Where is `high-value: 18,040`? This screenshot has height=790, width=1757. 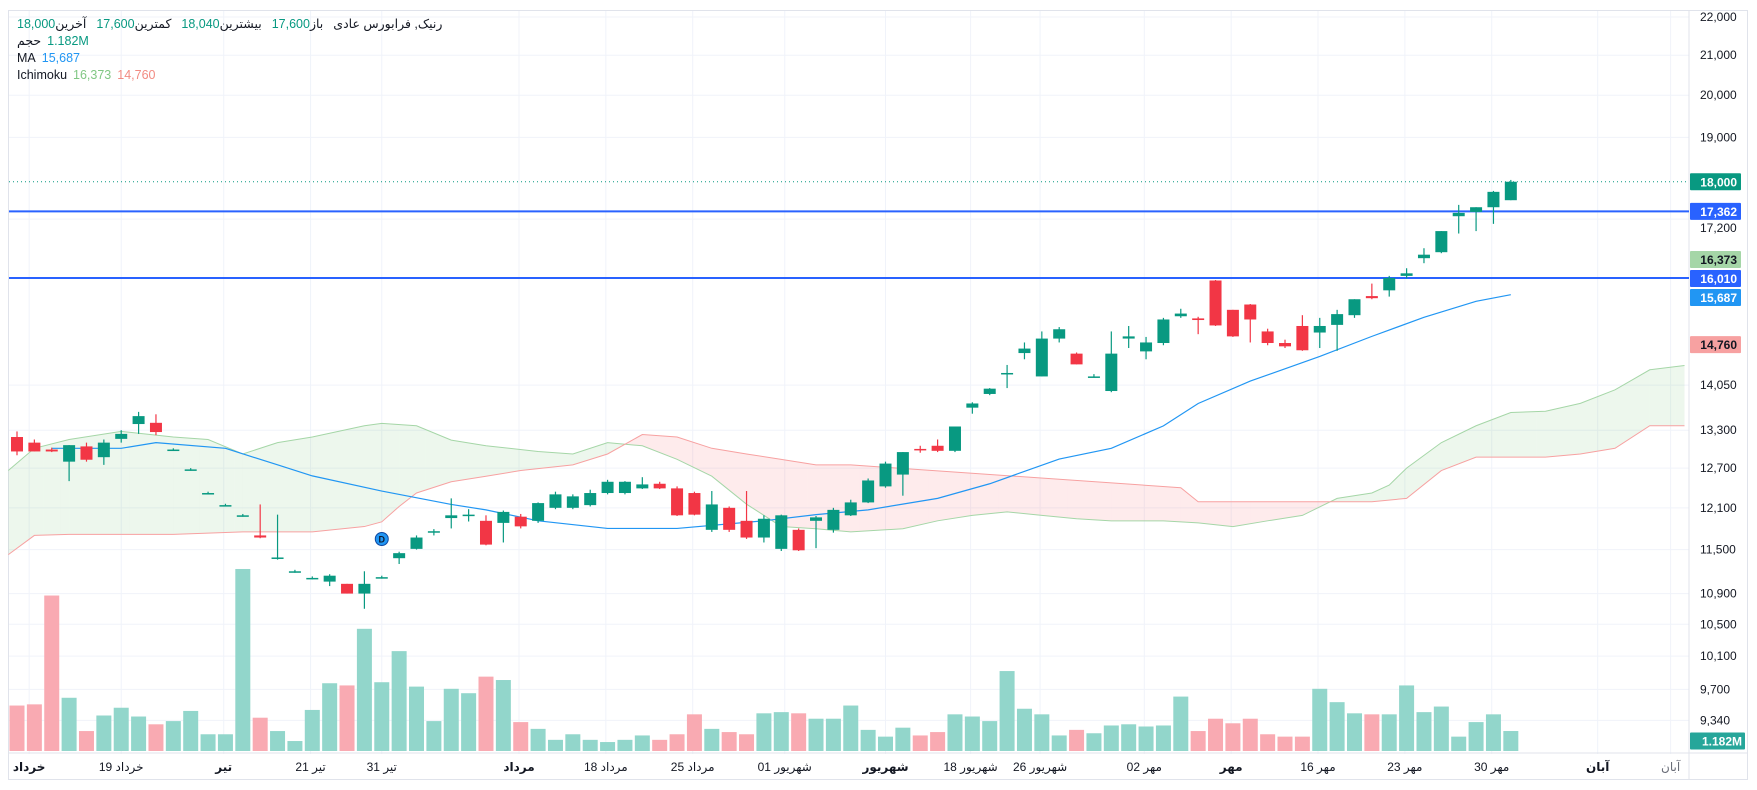 high-value: 18,040 is located at coordinates (200, 24).